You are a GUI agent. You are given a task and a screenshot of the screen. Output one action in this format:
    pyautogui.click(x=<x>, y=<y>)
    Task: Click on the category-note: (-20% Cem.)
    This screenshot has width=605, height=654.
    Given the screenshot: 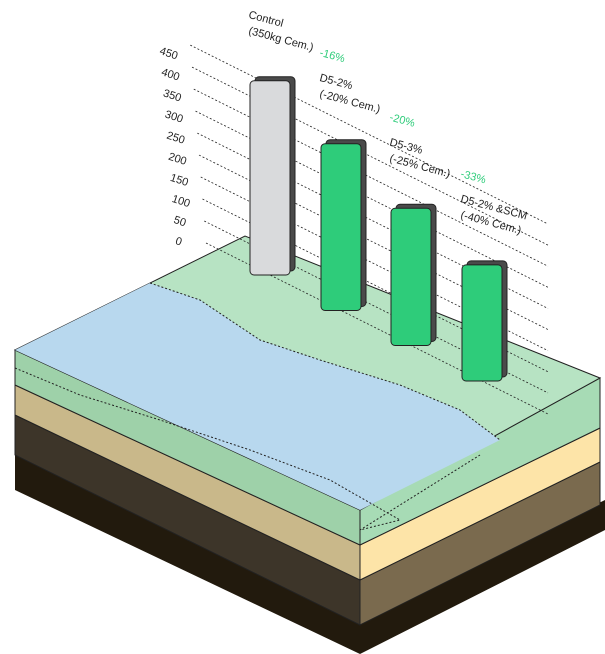 What is the action you would take?
    pyautogui.click(x=349, y=102)
    